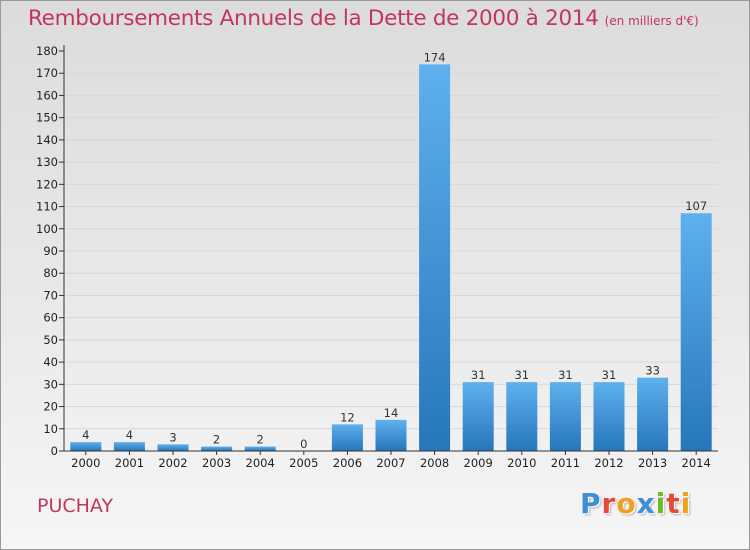  What do you see at coordinates (85, 463) in the screenshot?
I see `x-tick-label: 2000` at bounding box center [85, 463].